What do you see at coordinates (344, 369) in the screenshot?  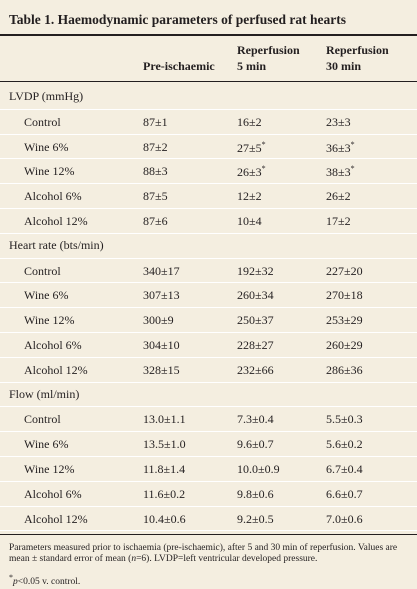 I see `cell: 286±36` at bounding box center [344, 369].